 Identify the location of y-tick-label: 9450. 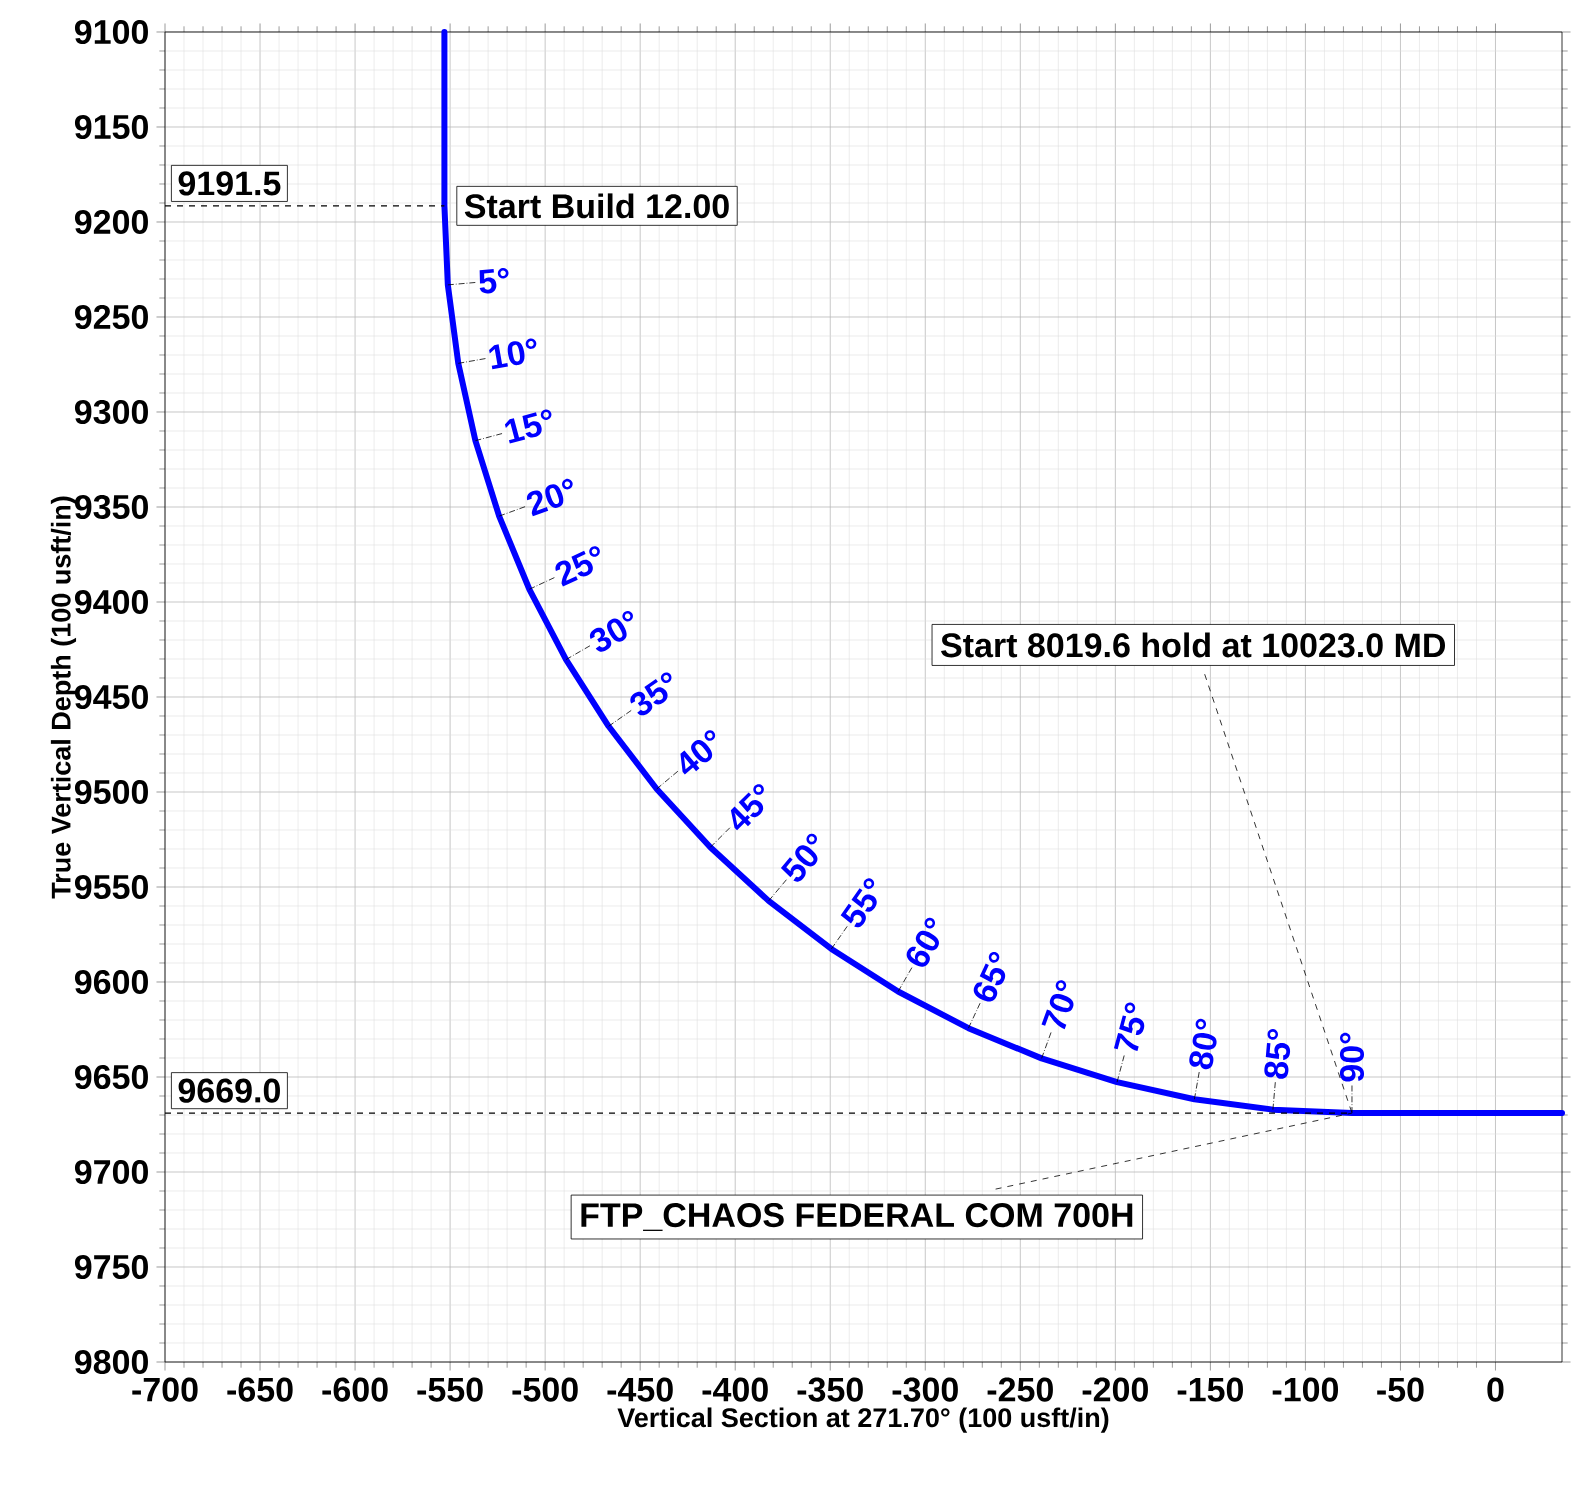
(111, 697).